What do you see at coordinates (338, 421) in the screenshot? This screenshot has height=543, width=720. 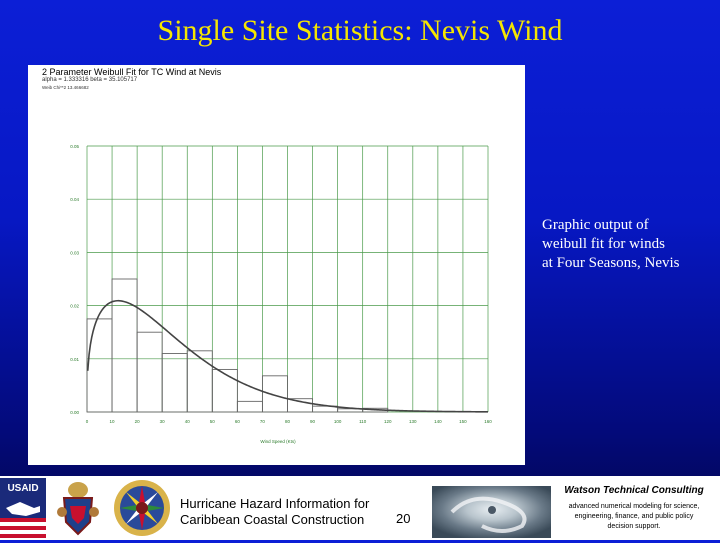 I see `x-tick-label: 100` at bounding box center [338, 421].